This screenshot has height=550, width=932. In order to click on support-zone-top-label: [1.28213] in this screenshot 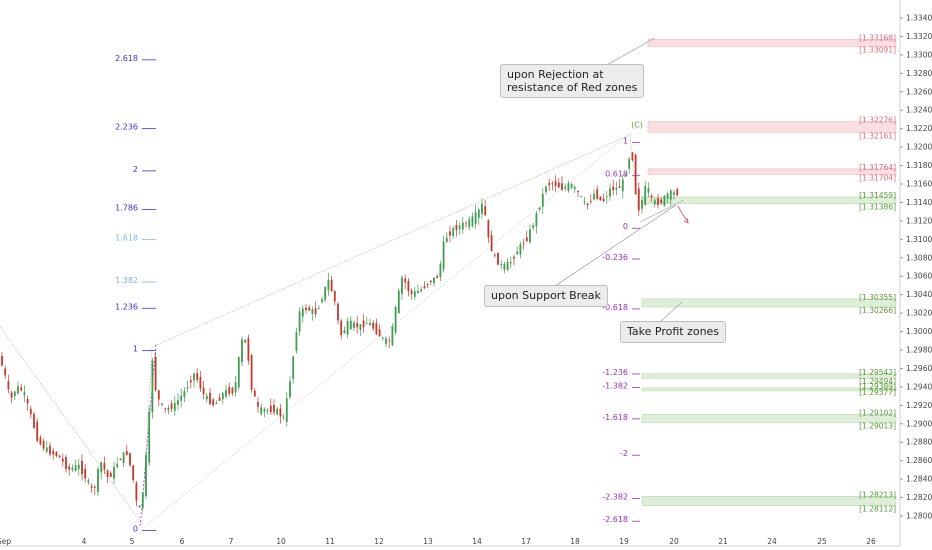, I will do `click(877, 494)`.